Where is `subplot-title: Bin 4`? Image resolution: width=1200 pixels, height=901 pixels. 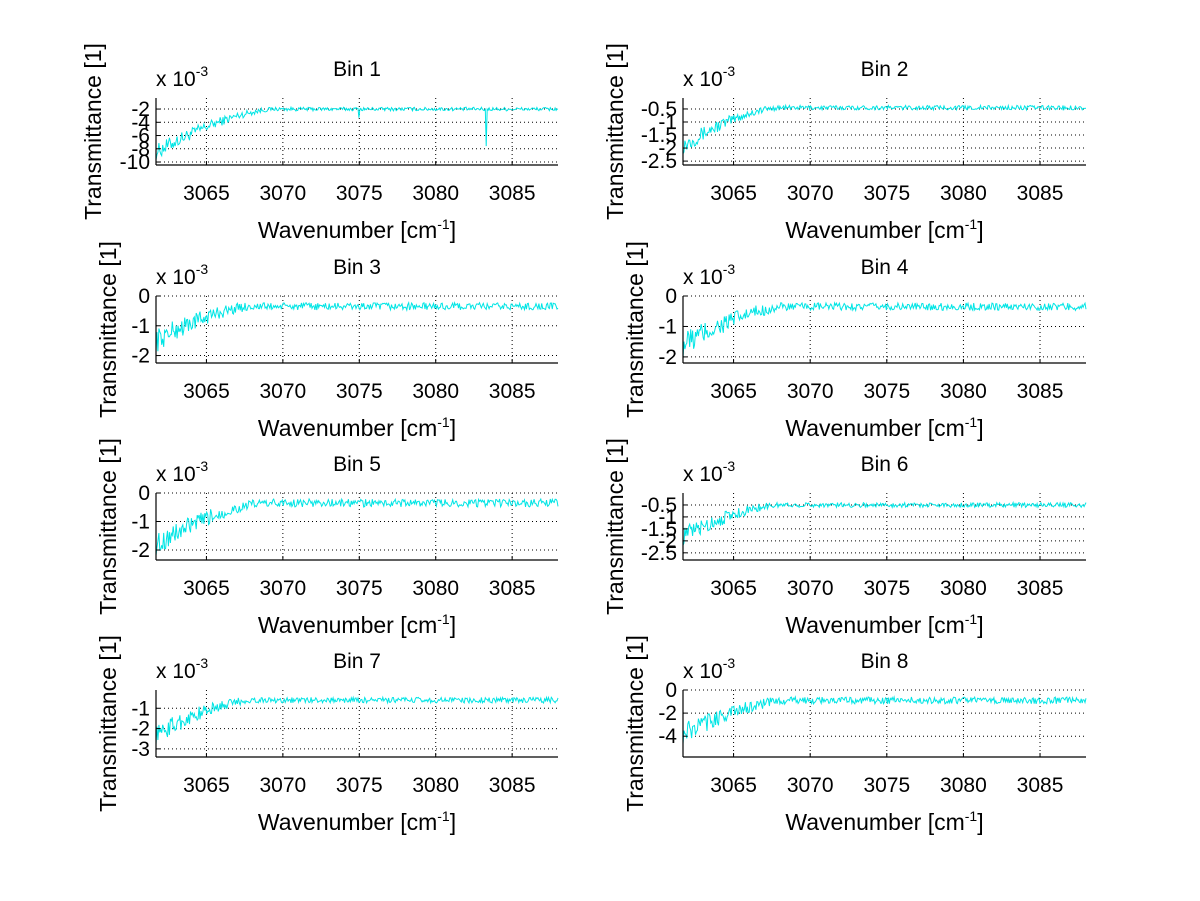
subplot-title: Bin 4 is located at coordinates (885, 267).